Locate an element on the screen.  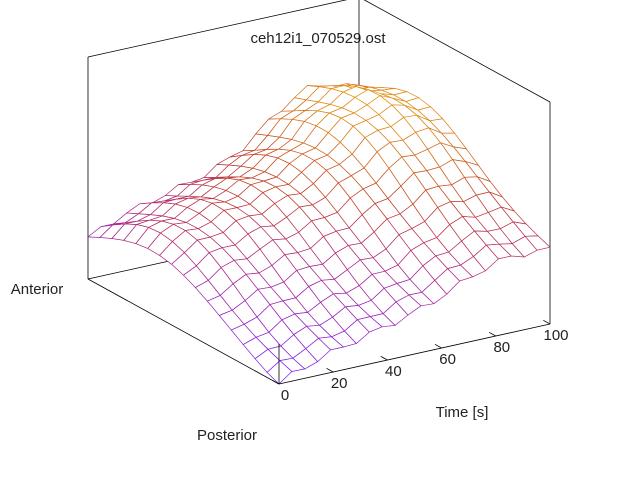
x-tick-label: 100 is located at coordinates (555, 335).